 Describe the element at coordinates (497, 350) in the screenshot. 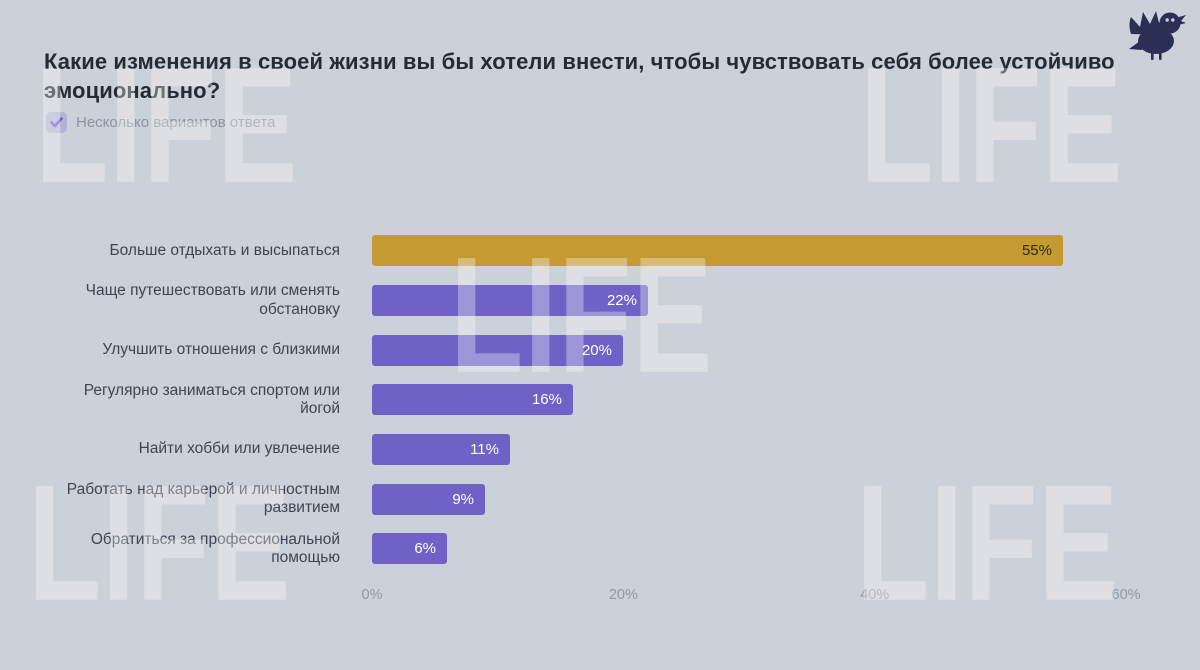

I see `bar: 20%` at that location.